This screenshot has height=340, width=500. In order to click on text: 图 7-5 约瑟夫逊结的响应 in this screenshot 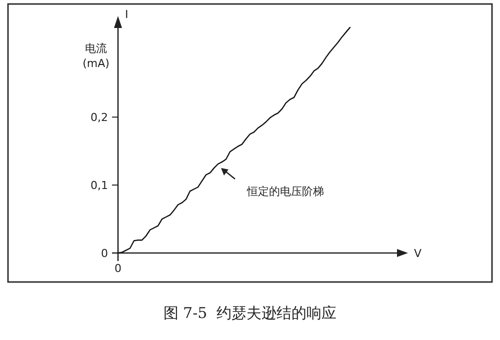, I will do `click(250, 313)`.